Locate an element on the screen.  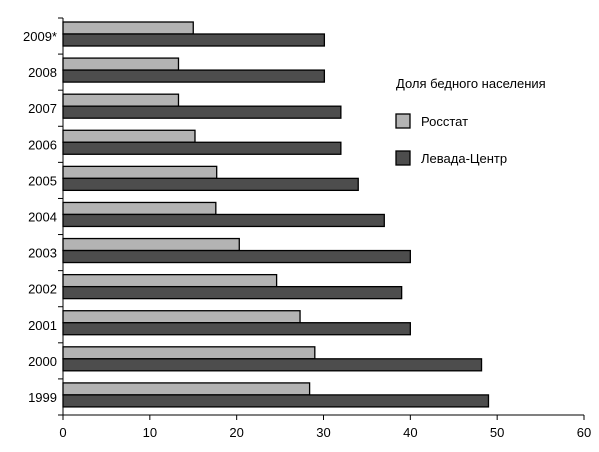
y-tick-label: 2006 is located at coordinates (42, 144).